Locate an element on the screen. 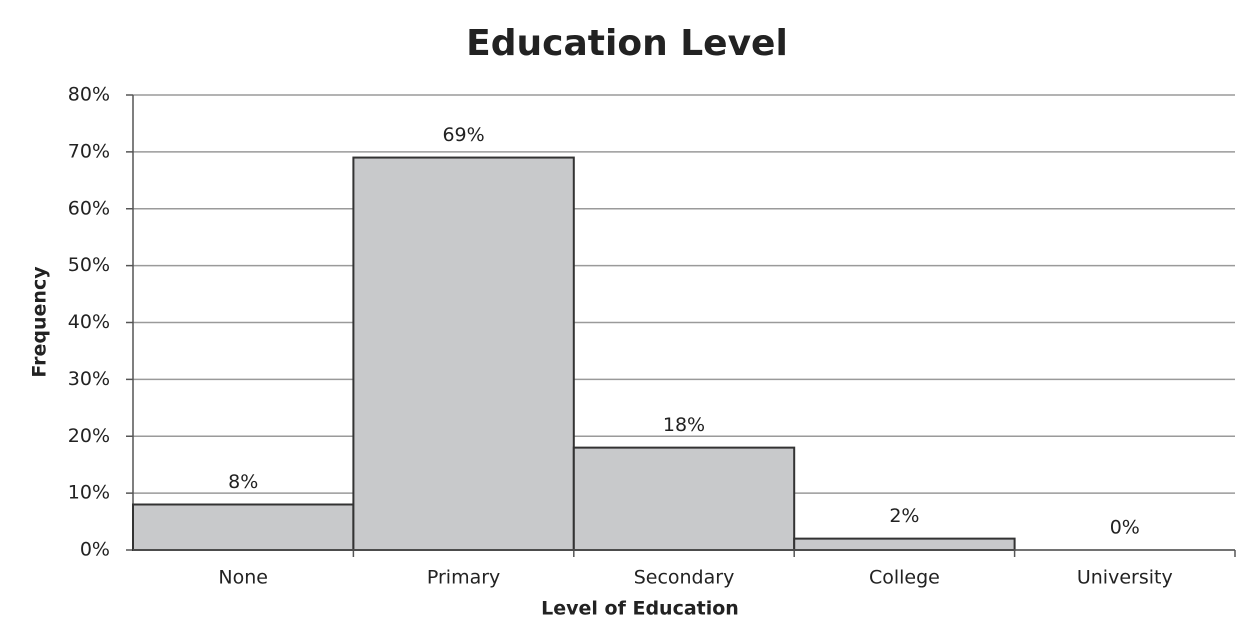 Image resolution: width=1255 pixels, height=638 pixels. x-tick-label: Secondary is located at coordinates (684, 578).